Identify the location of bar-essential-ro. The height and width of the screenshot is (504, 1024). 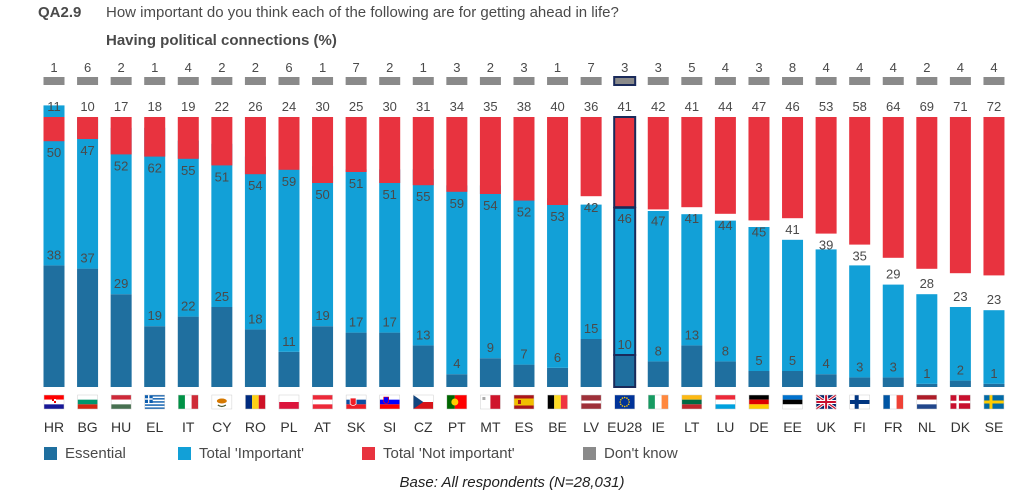
(255, 358).